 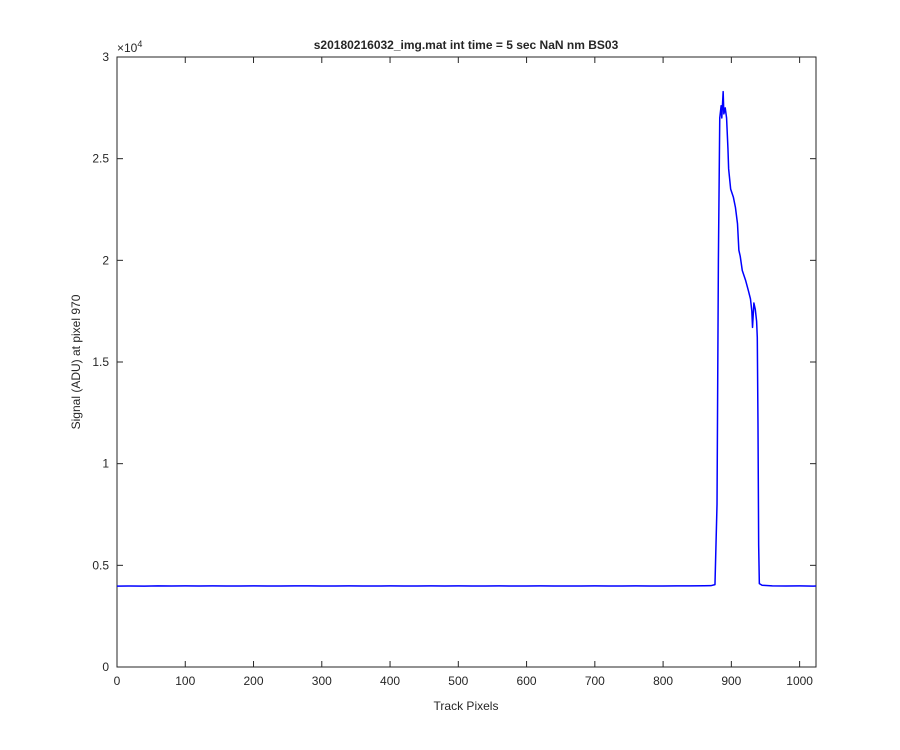 I want to click on x-axis-label: Track Pixels, so click(x=466, y=706).